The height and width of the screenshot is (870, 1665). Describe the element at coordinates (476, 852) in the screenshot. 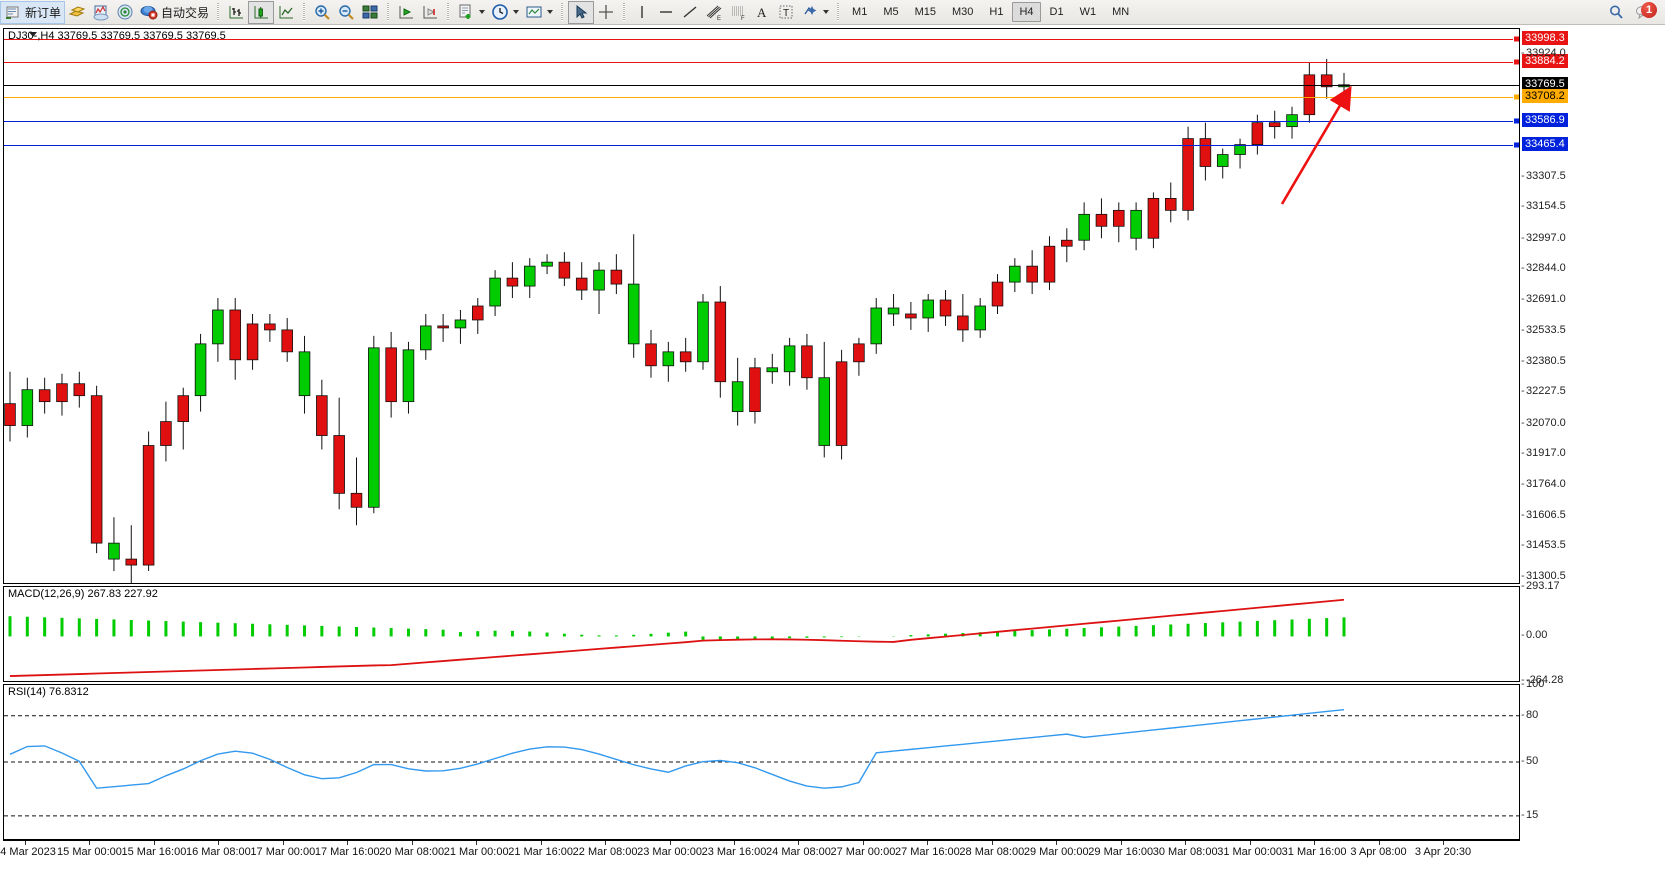

I see `time-label: 21 Mar 00:00` at that location.